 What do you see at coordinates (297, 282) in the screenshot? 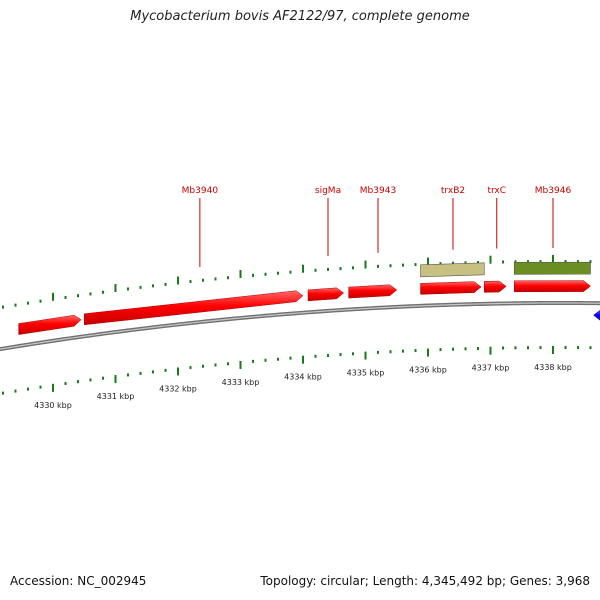
I see `tick-row-outer` at bounding box center [297, 282].